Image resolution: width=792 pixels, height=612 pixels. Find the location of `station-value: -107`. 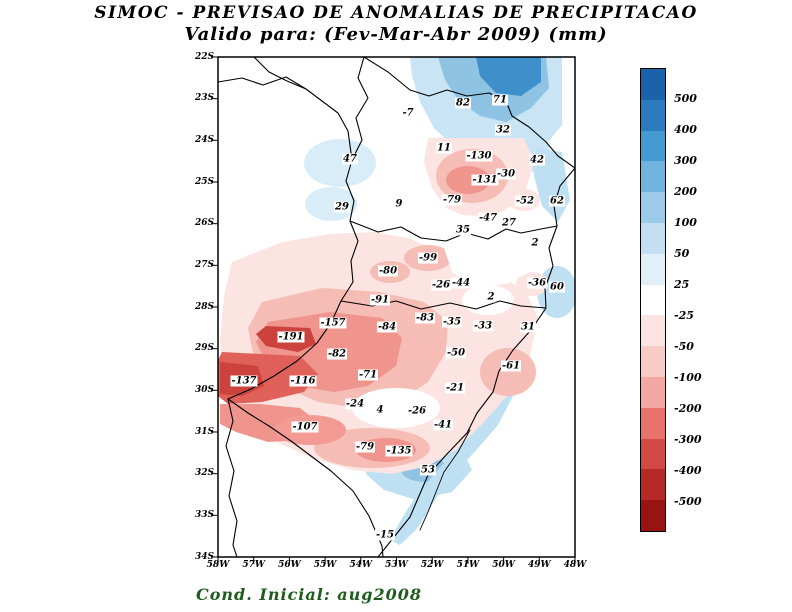

station-value: -107 is located at coordinates (305, 427).